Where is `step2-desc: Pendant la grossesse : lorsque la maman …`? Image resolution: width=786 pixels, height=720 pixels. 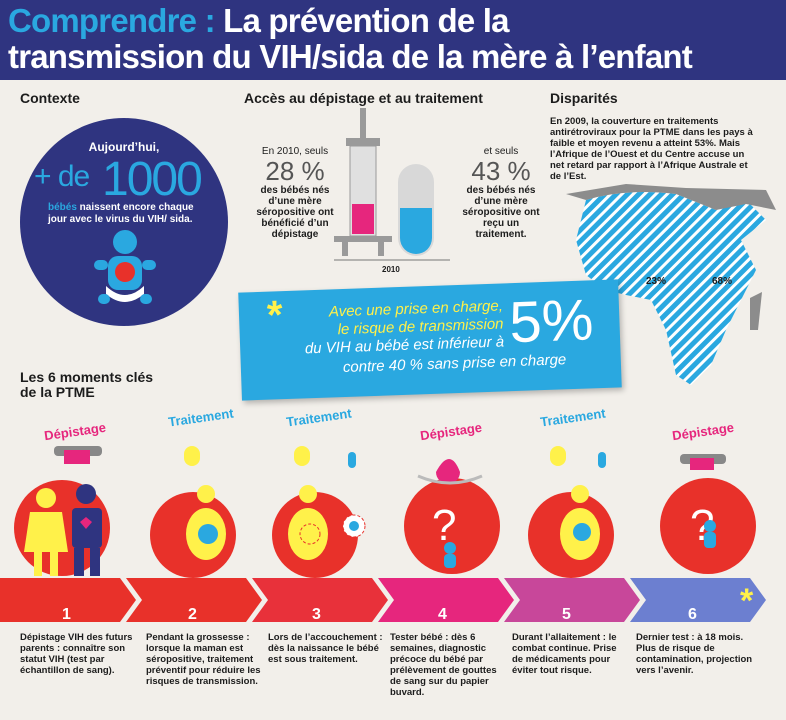 step2-desc: Pendant la grossesse : lorsque la maman … is located at coordinates (203, 659).